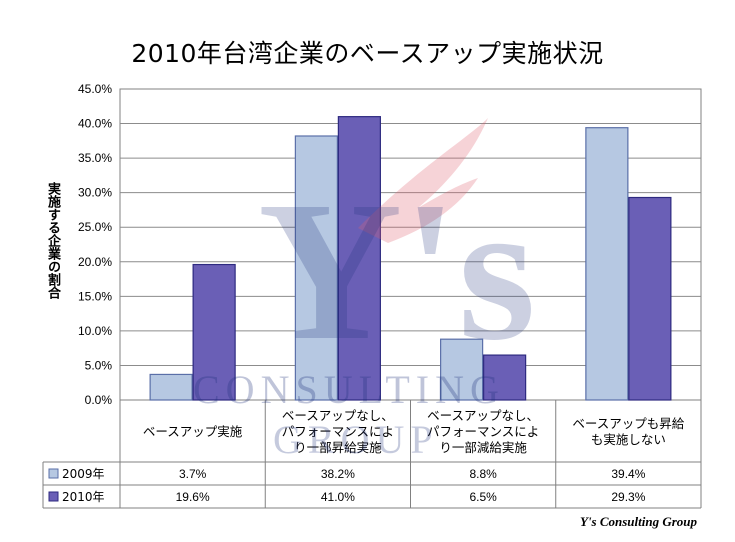 The height and width of the screenshot is (542, 735). Describe the element at coordinates (338, 497) in the screenshot. I see `table-value: 41.0%` at that location.